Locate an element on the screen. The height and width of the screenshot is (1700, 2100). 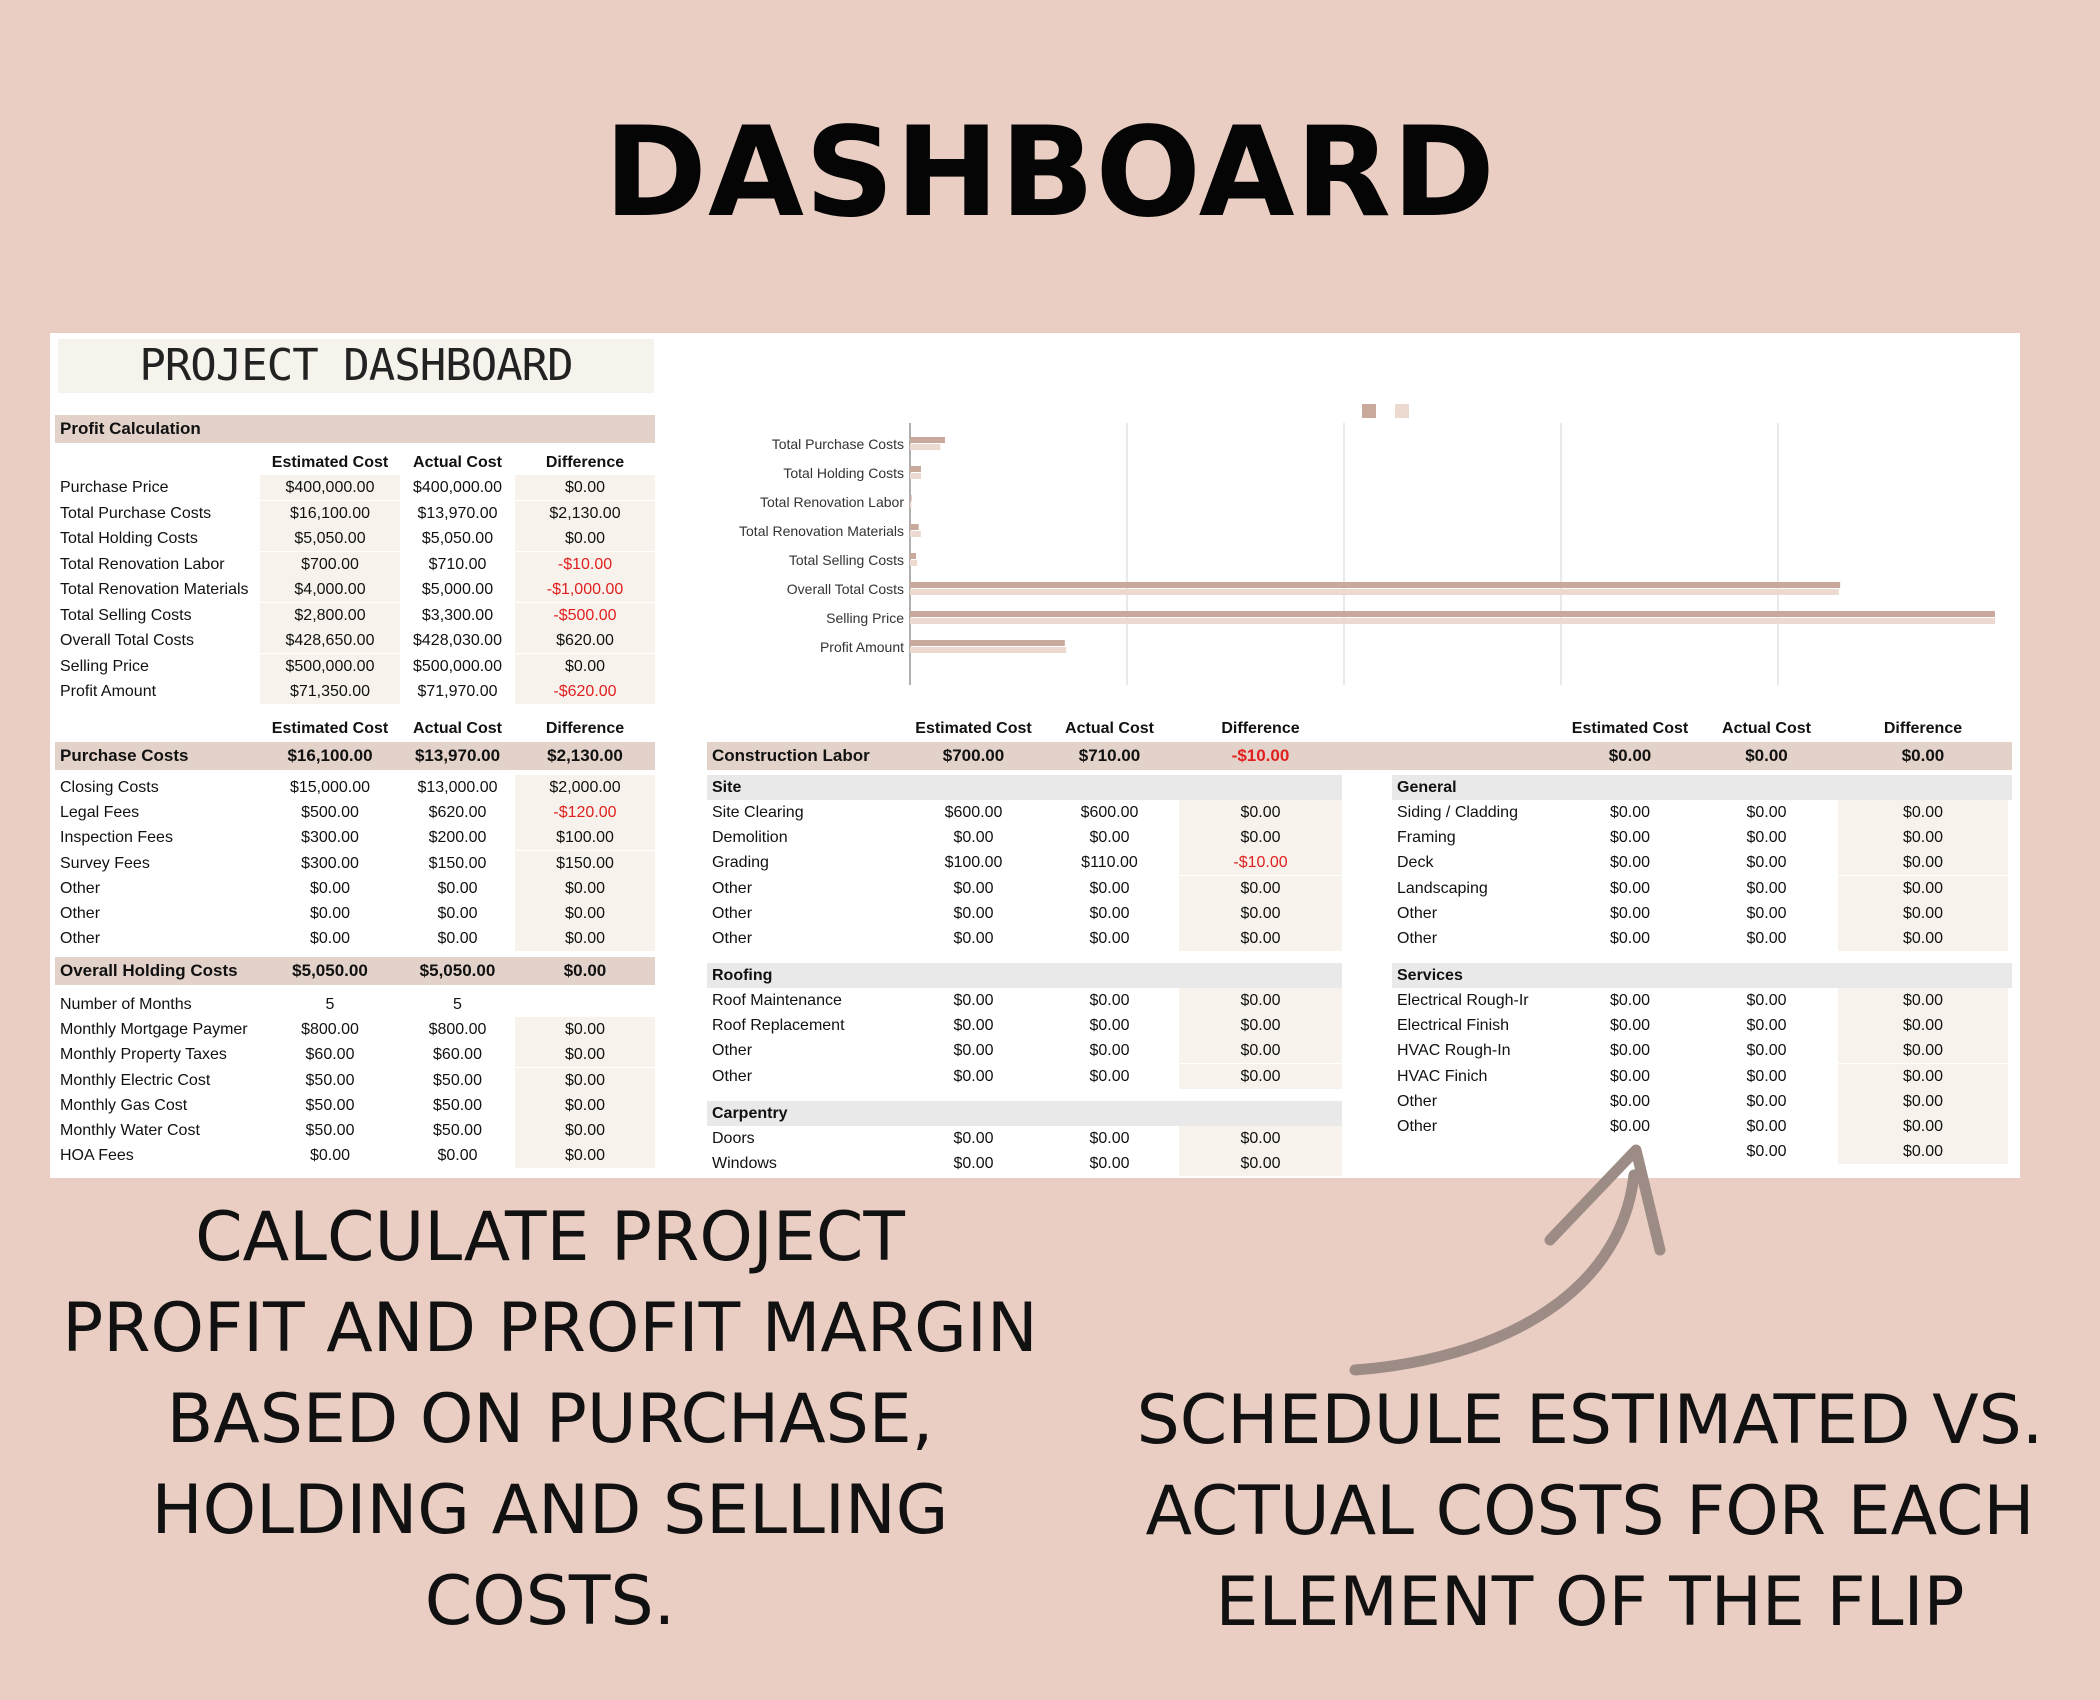
actual-value: $5,050.00 is located at coordinates (457, 538).